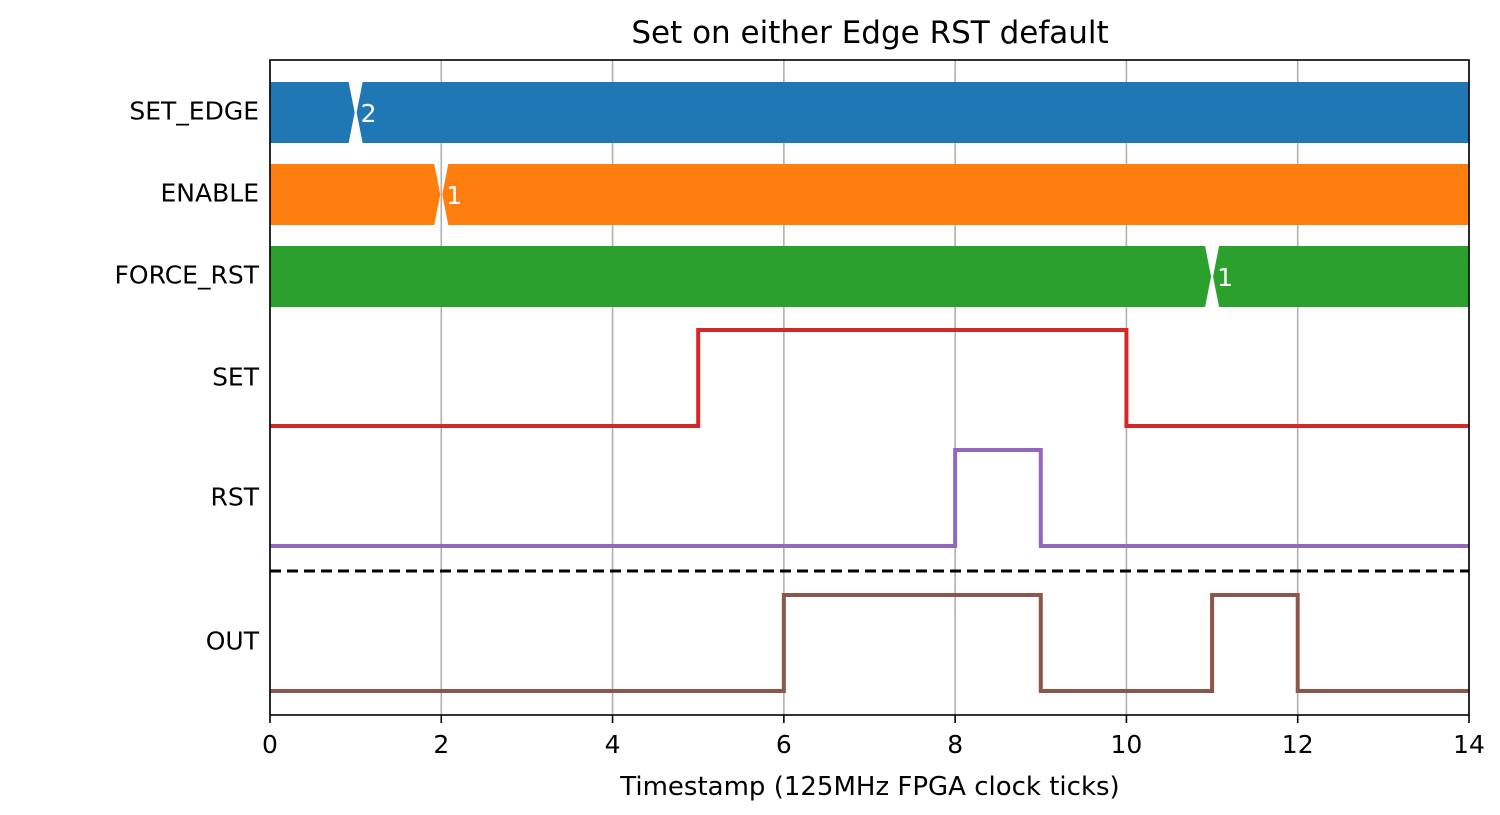 This screenshot has width=1500, height=815. What do you see at coordinates (869, 498) in the screenshot?
I see `signal-trace-rst` at bounding box center [869, 498].